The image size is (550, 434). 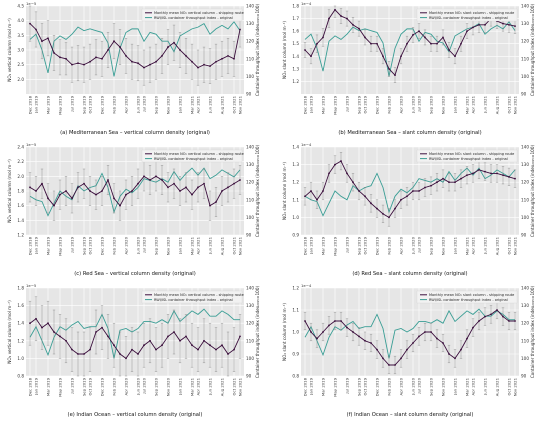 What do you see at coordinates (358, 245) in the screenshot?
I see `xtick-label: Sep 2019` at bounding box center [358, 245].